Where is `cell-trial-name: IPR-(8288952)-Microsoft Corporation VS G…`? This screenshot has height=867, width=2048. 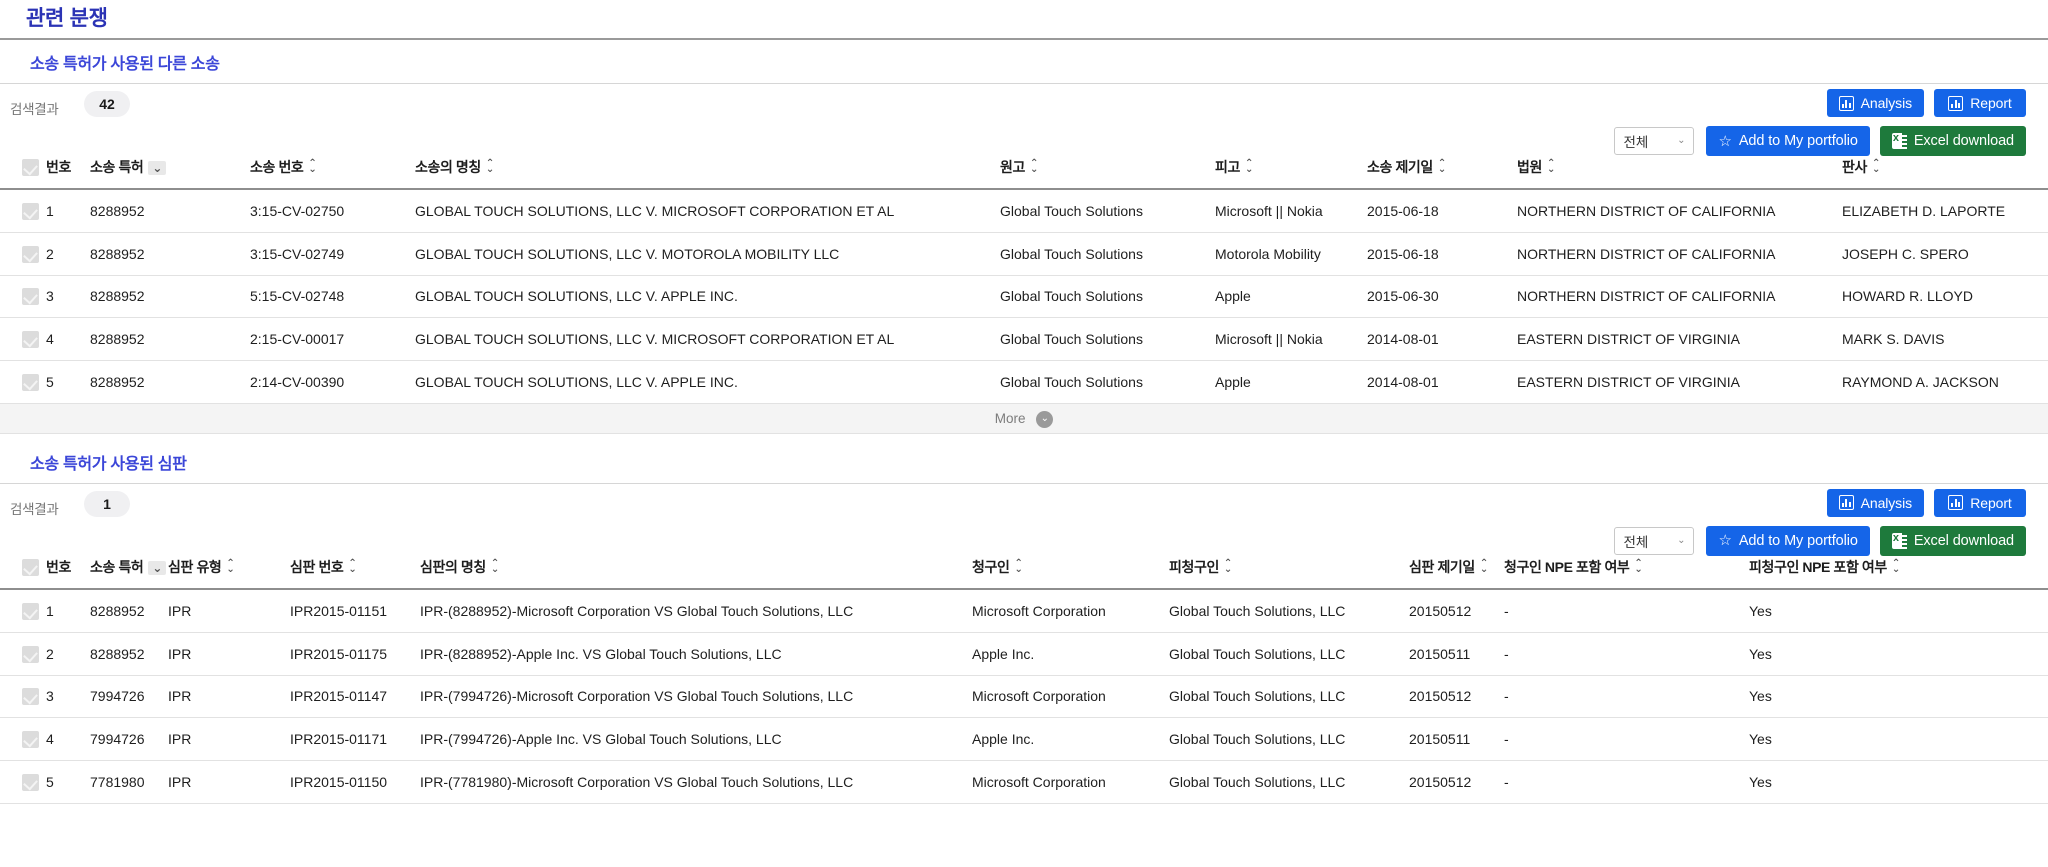
cell-trial-name: IPR-(8288952)-Microsoft Corporation VS G… is located at coordinates (696, 610).